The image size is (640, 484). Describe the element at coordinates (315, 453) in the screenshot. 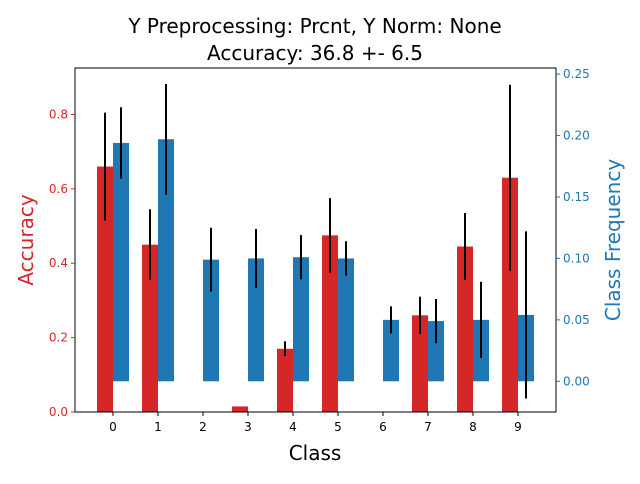

I see `x-axis-label: Class` at that location.